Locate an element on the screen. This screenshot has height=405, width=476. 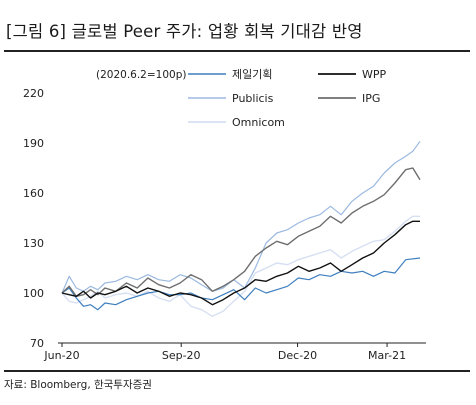
legend-label: Omnicom is located at coordinates (258, 122).